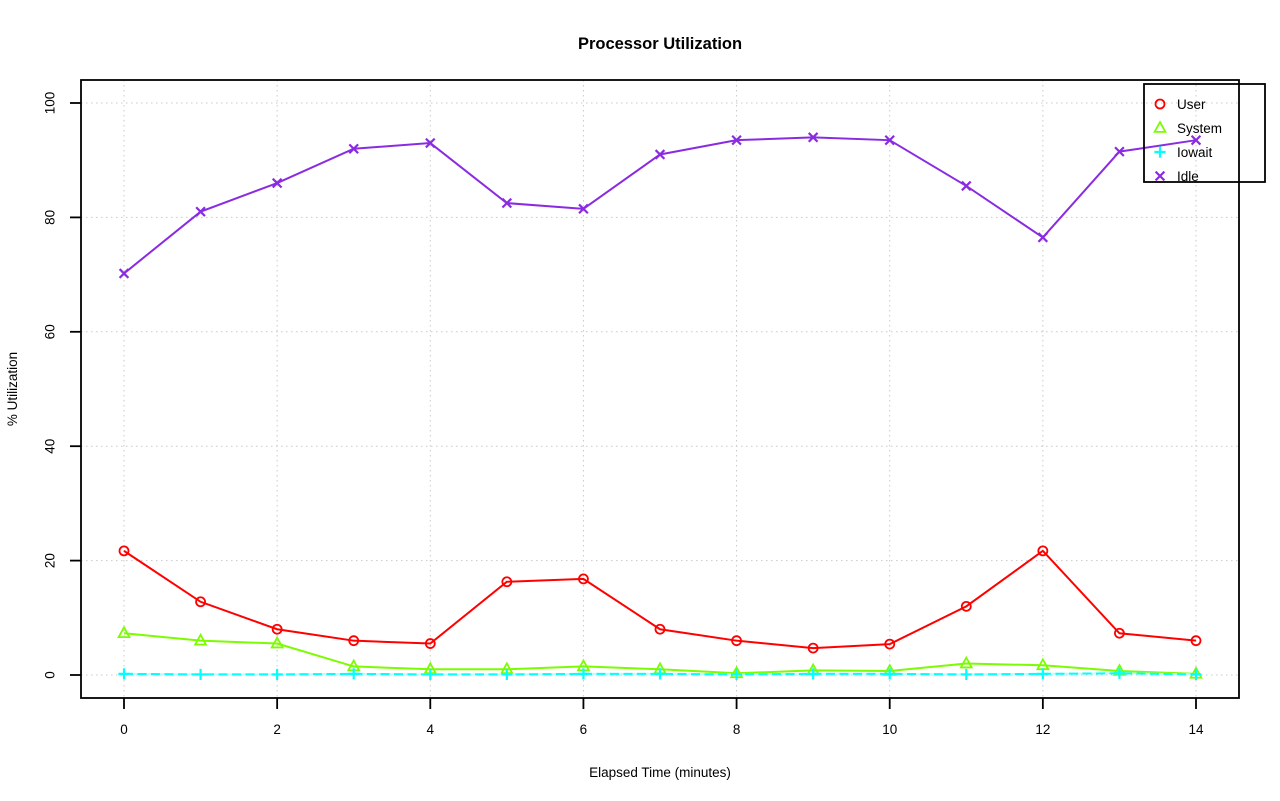  Describe the element at coordinates (660, 599) in the screenshot. I see `series-line-user` at that location.